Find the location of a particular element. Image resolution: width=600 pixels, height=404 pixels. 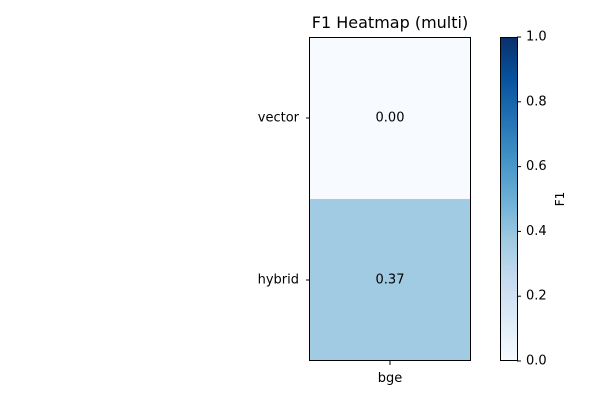

colorbar-gradient is located at coordinates (509, 199).